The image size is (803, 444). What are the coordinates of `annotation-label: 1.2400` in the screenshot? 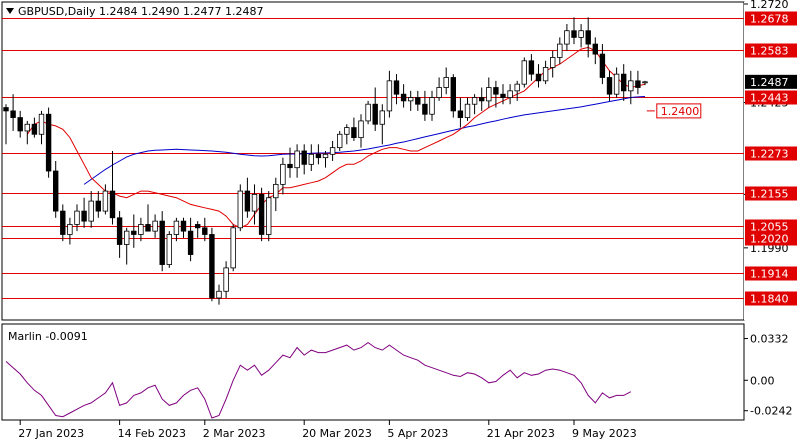 It's located at (680, 111).